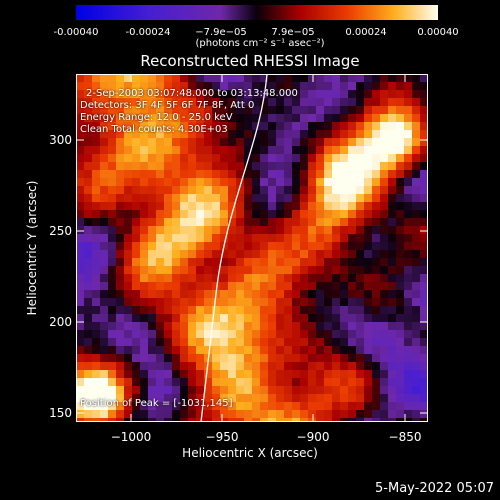 The width and height of the screenshot is (500, 500). I want to click on colorbar-tick: -0.00040, so click(76, 32).